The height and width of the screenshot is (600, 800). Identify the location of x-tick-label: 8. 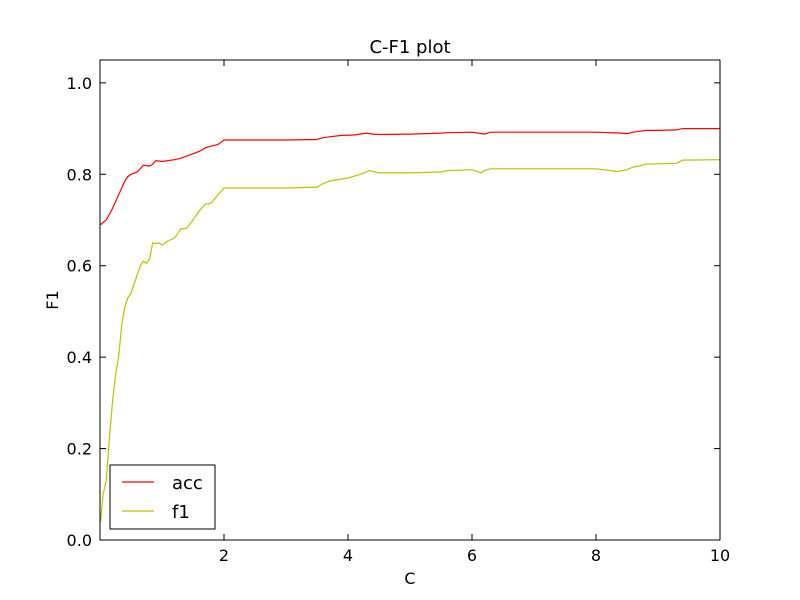
(596, 555).